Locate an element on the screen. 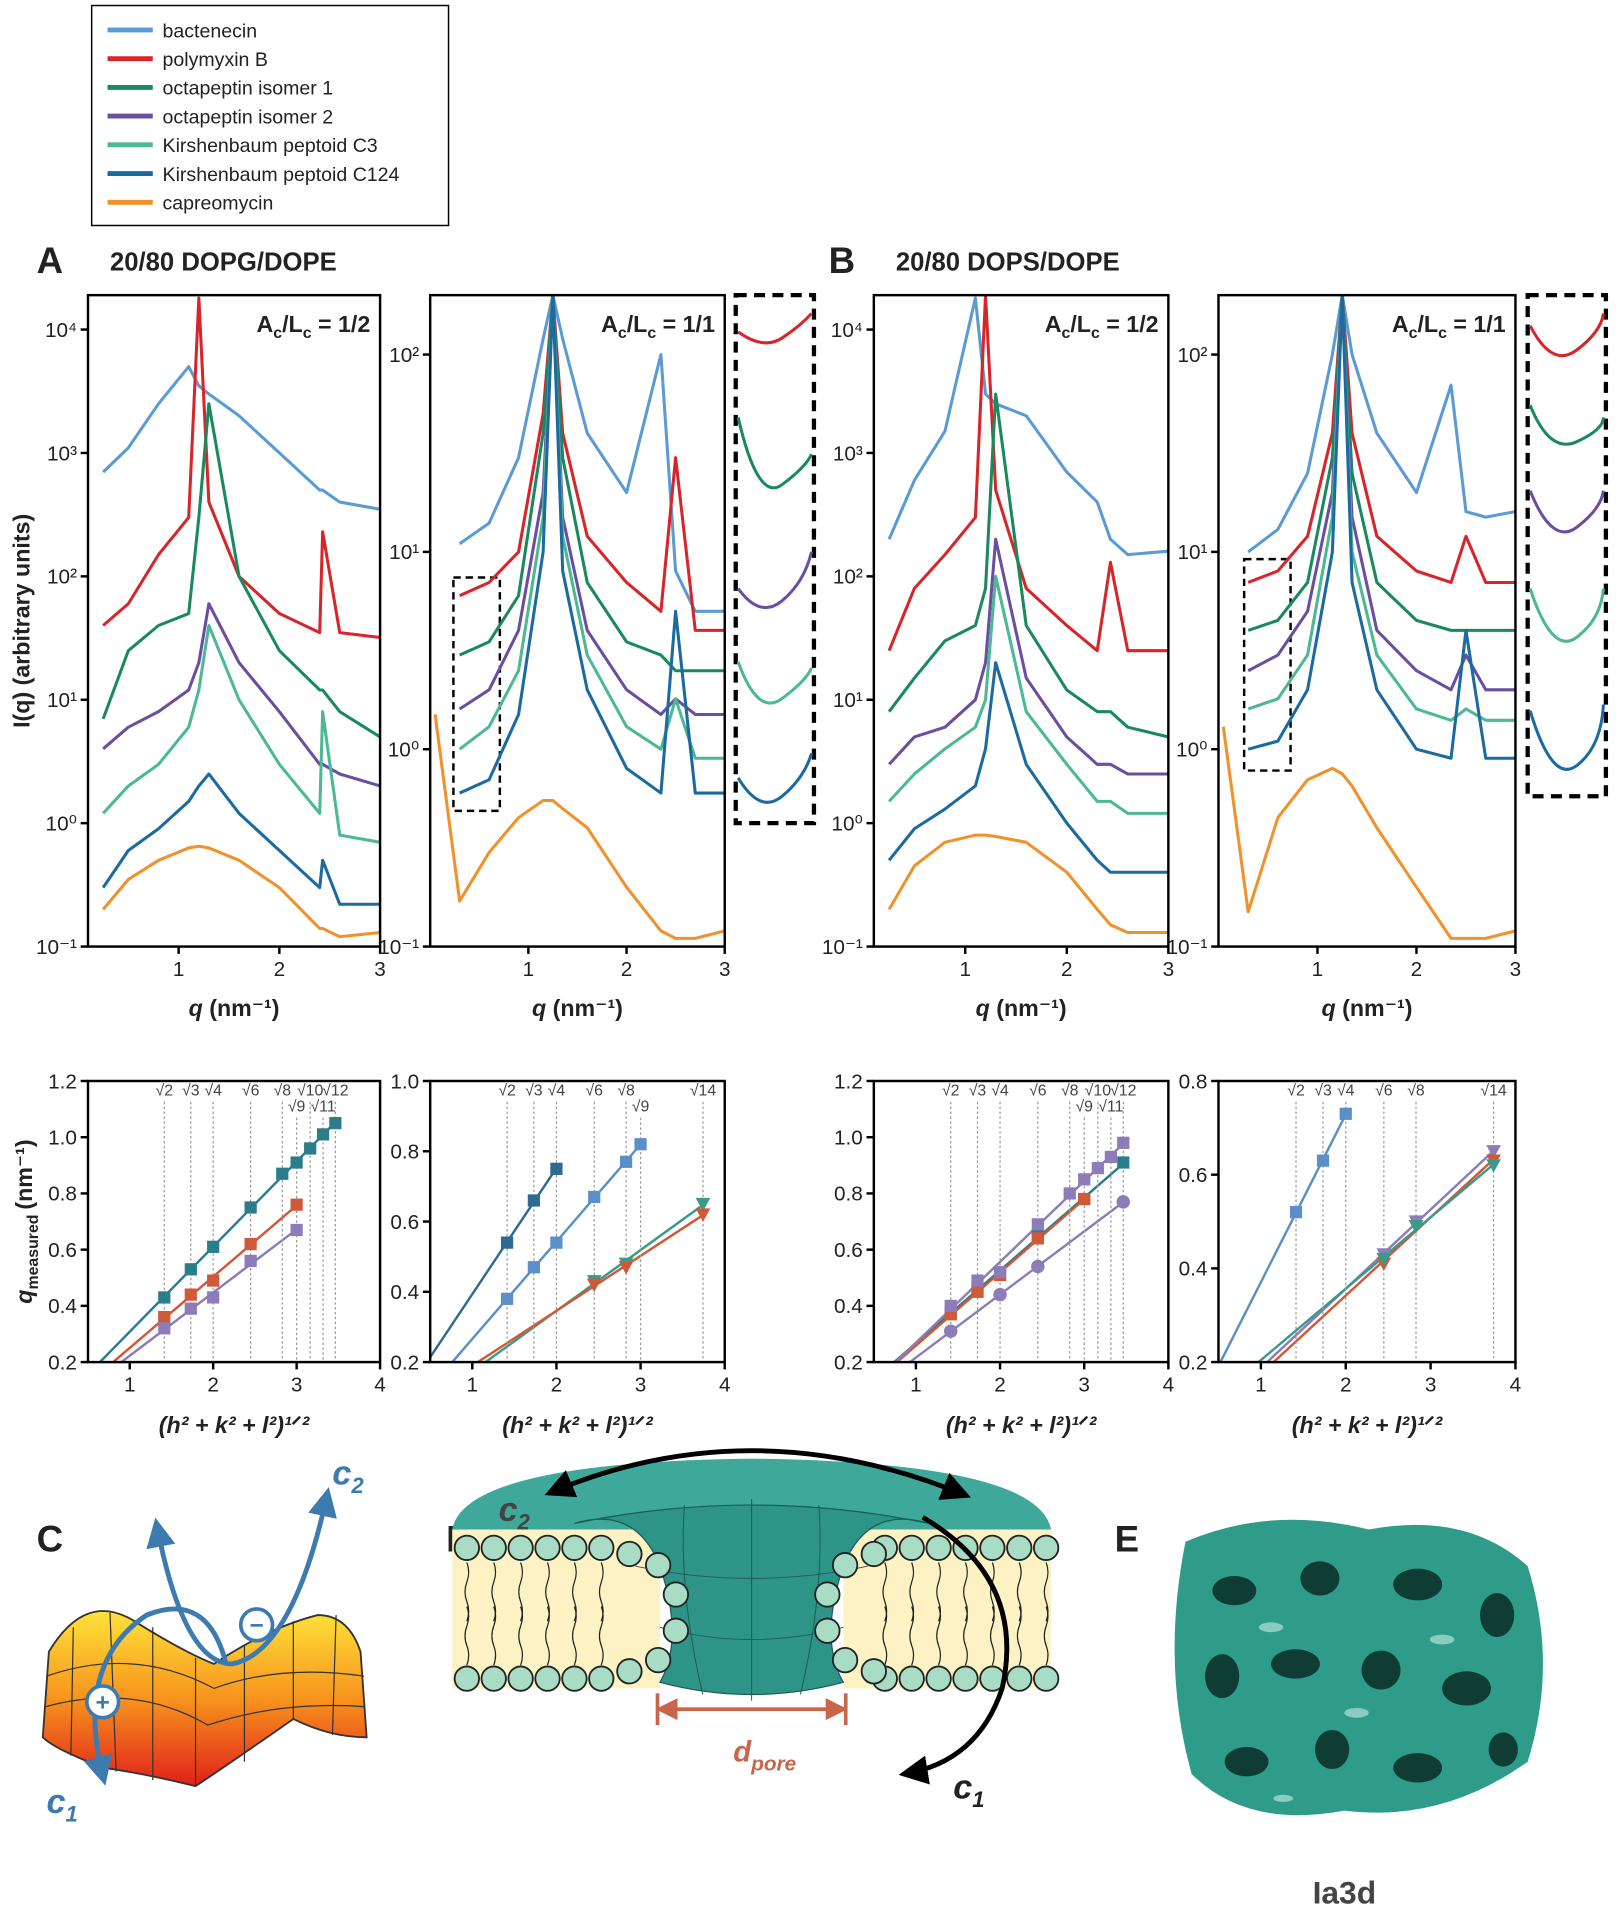 The width and height of the screenshot is (1623, 1920). saddle-grid is located at coordinates (205, 1699).